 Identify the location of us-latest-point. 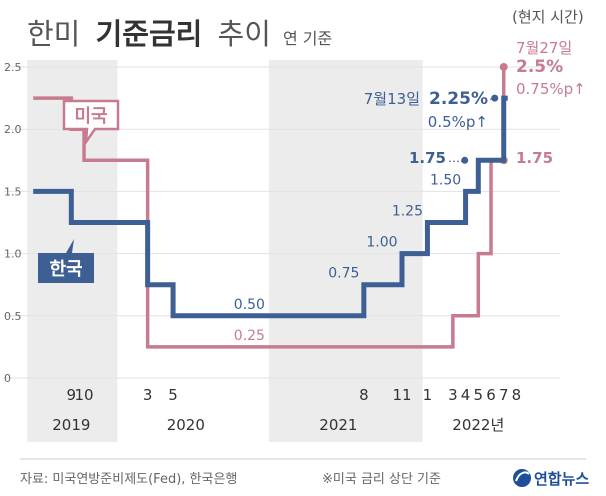
(503, 67).